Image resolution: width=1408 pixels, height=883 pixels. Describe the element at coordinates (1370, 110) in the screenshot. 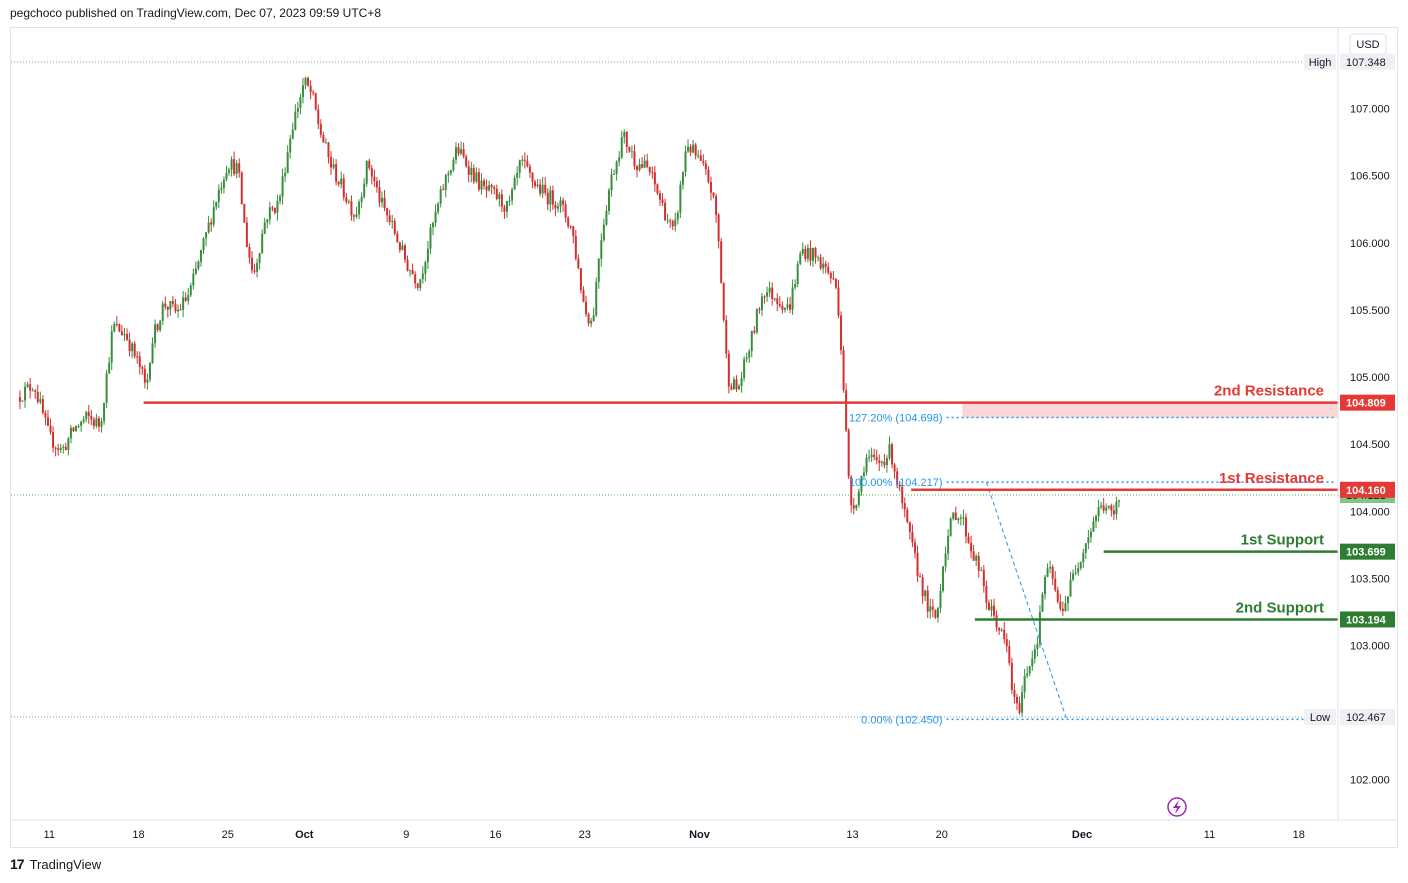

I see `y-tick-label: 107.000` at that location.